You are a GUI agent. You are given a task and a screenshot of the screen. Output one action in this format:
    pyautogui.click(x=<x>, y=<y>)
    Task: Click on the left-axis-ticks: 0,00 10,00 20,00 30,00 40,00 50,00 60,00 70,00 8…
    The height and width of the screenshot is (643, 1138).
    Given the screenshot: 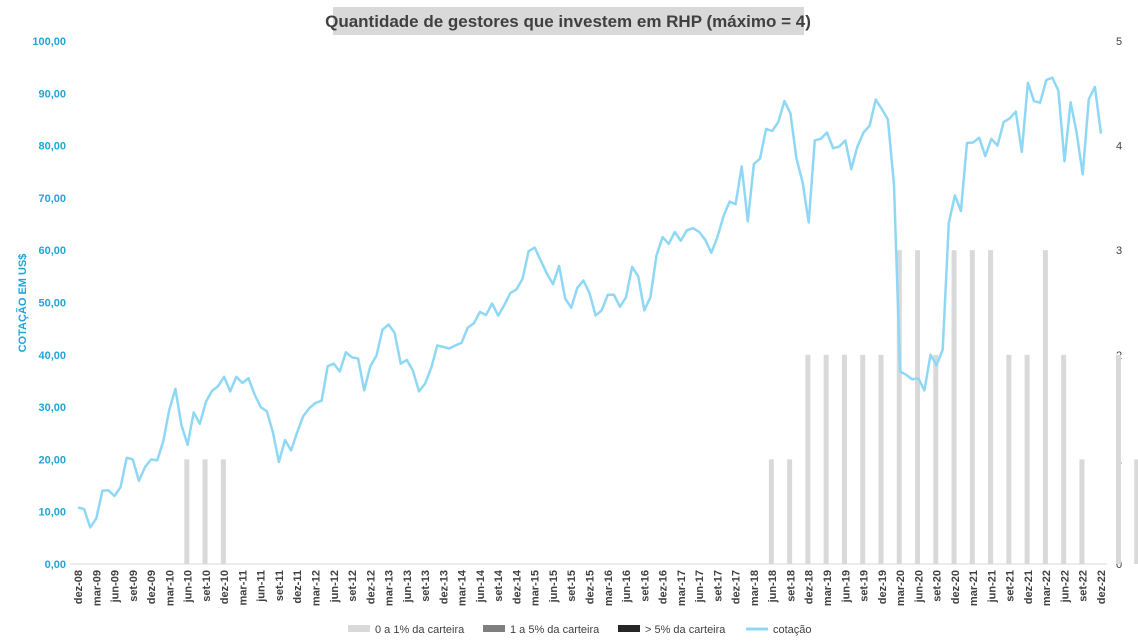 What is the action you would take?
    pyautogui.click(x=49, y=303)
    